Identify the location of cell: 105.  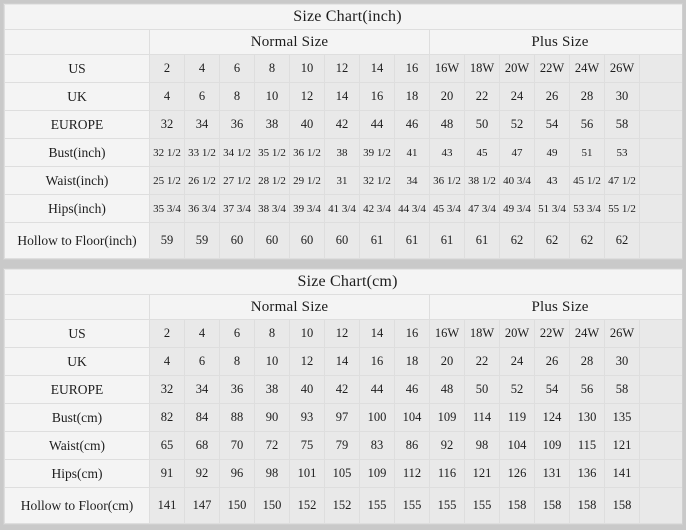
(342, 473).